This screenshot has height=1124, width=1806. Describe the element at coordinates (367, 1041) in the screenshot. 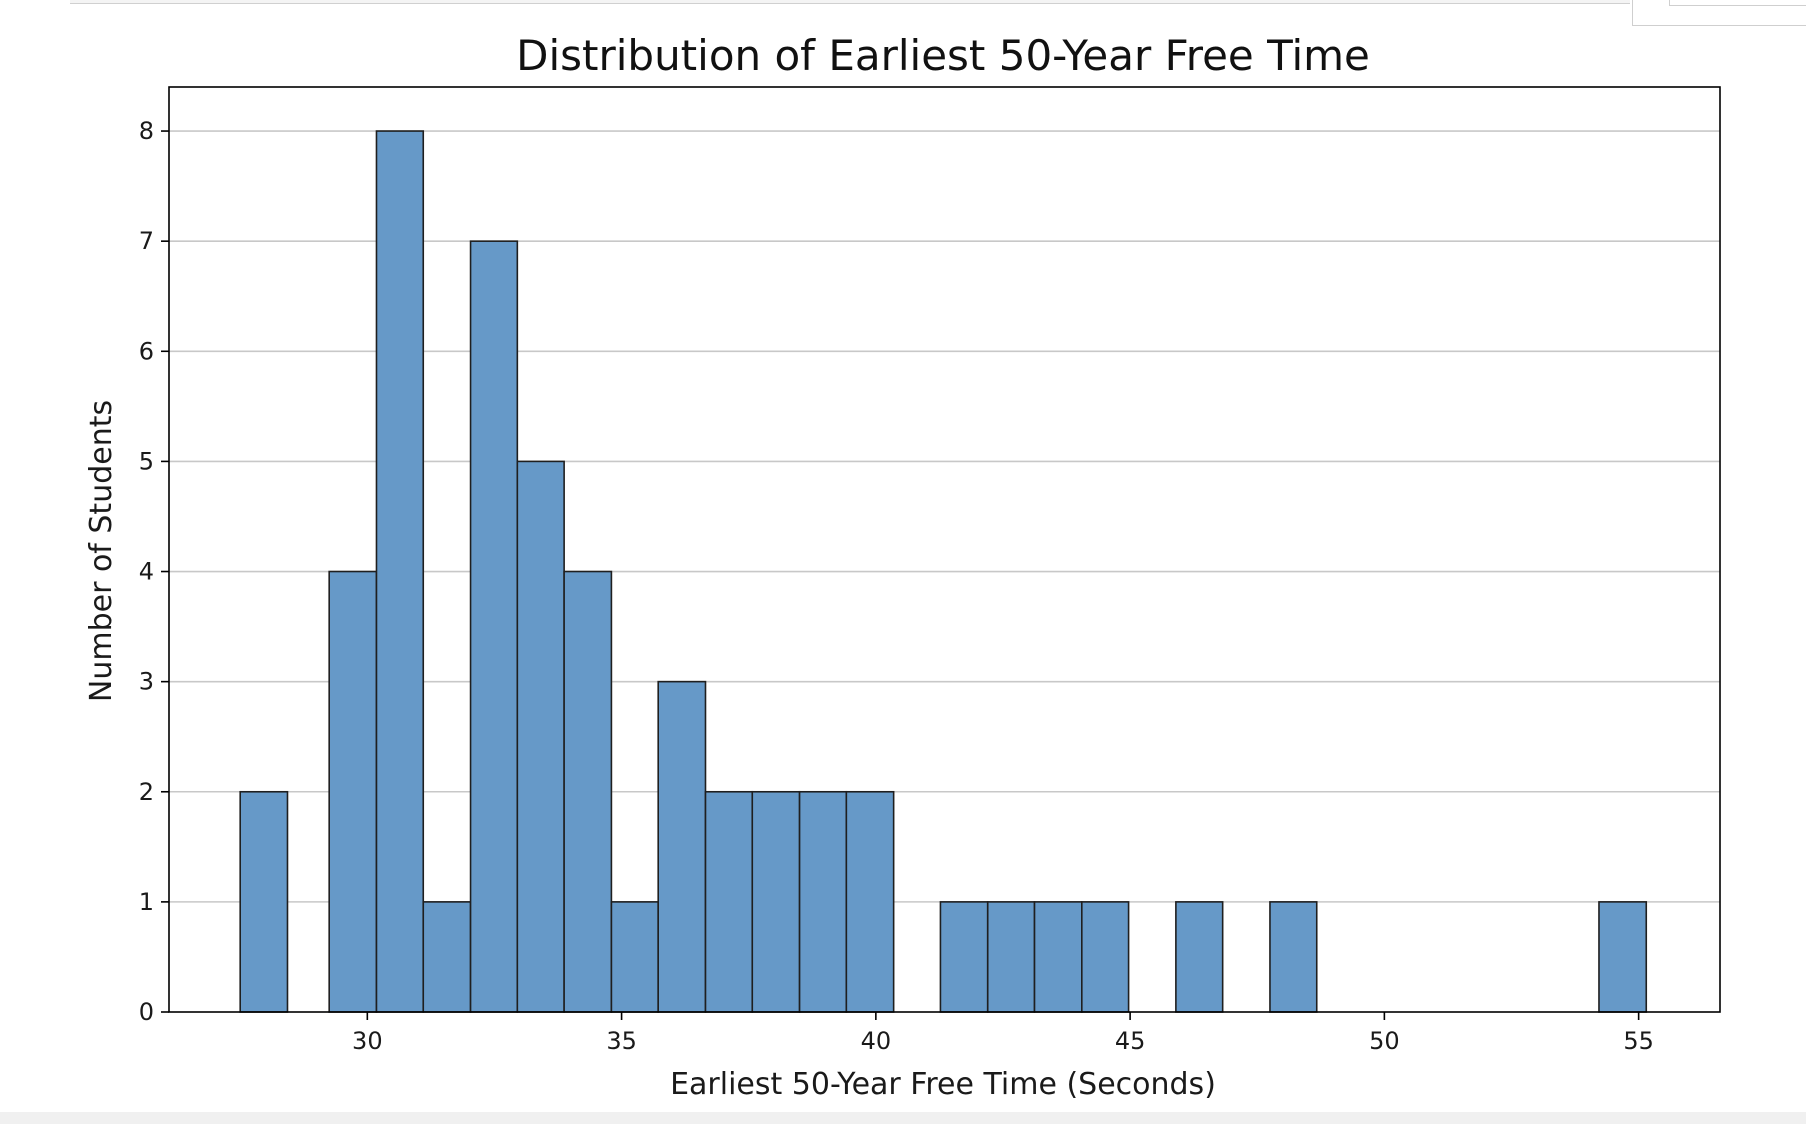

I see `x-tick-label: 30` at that location.